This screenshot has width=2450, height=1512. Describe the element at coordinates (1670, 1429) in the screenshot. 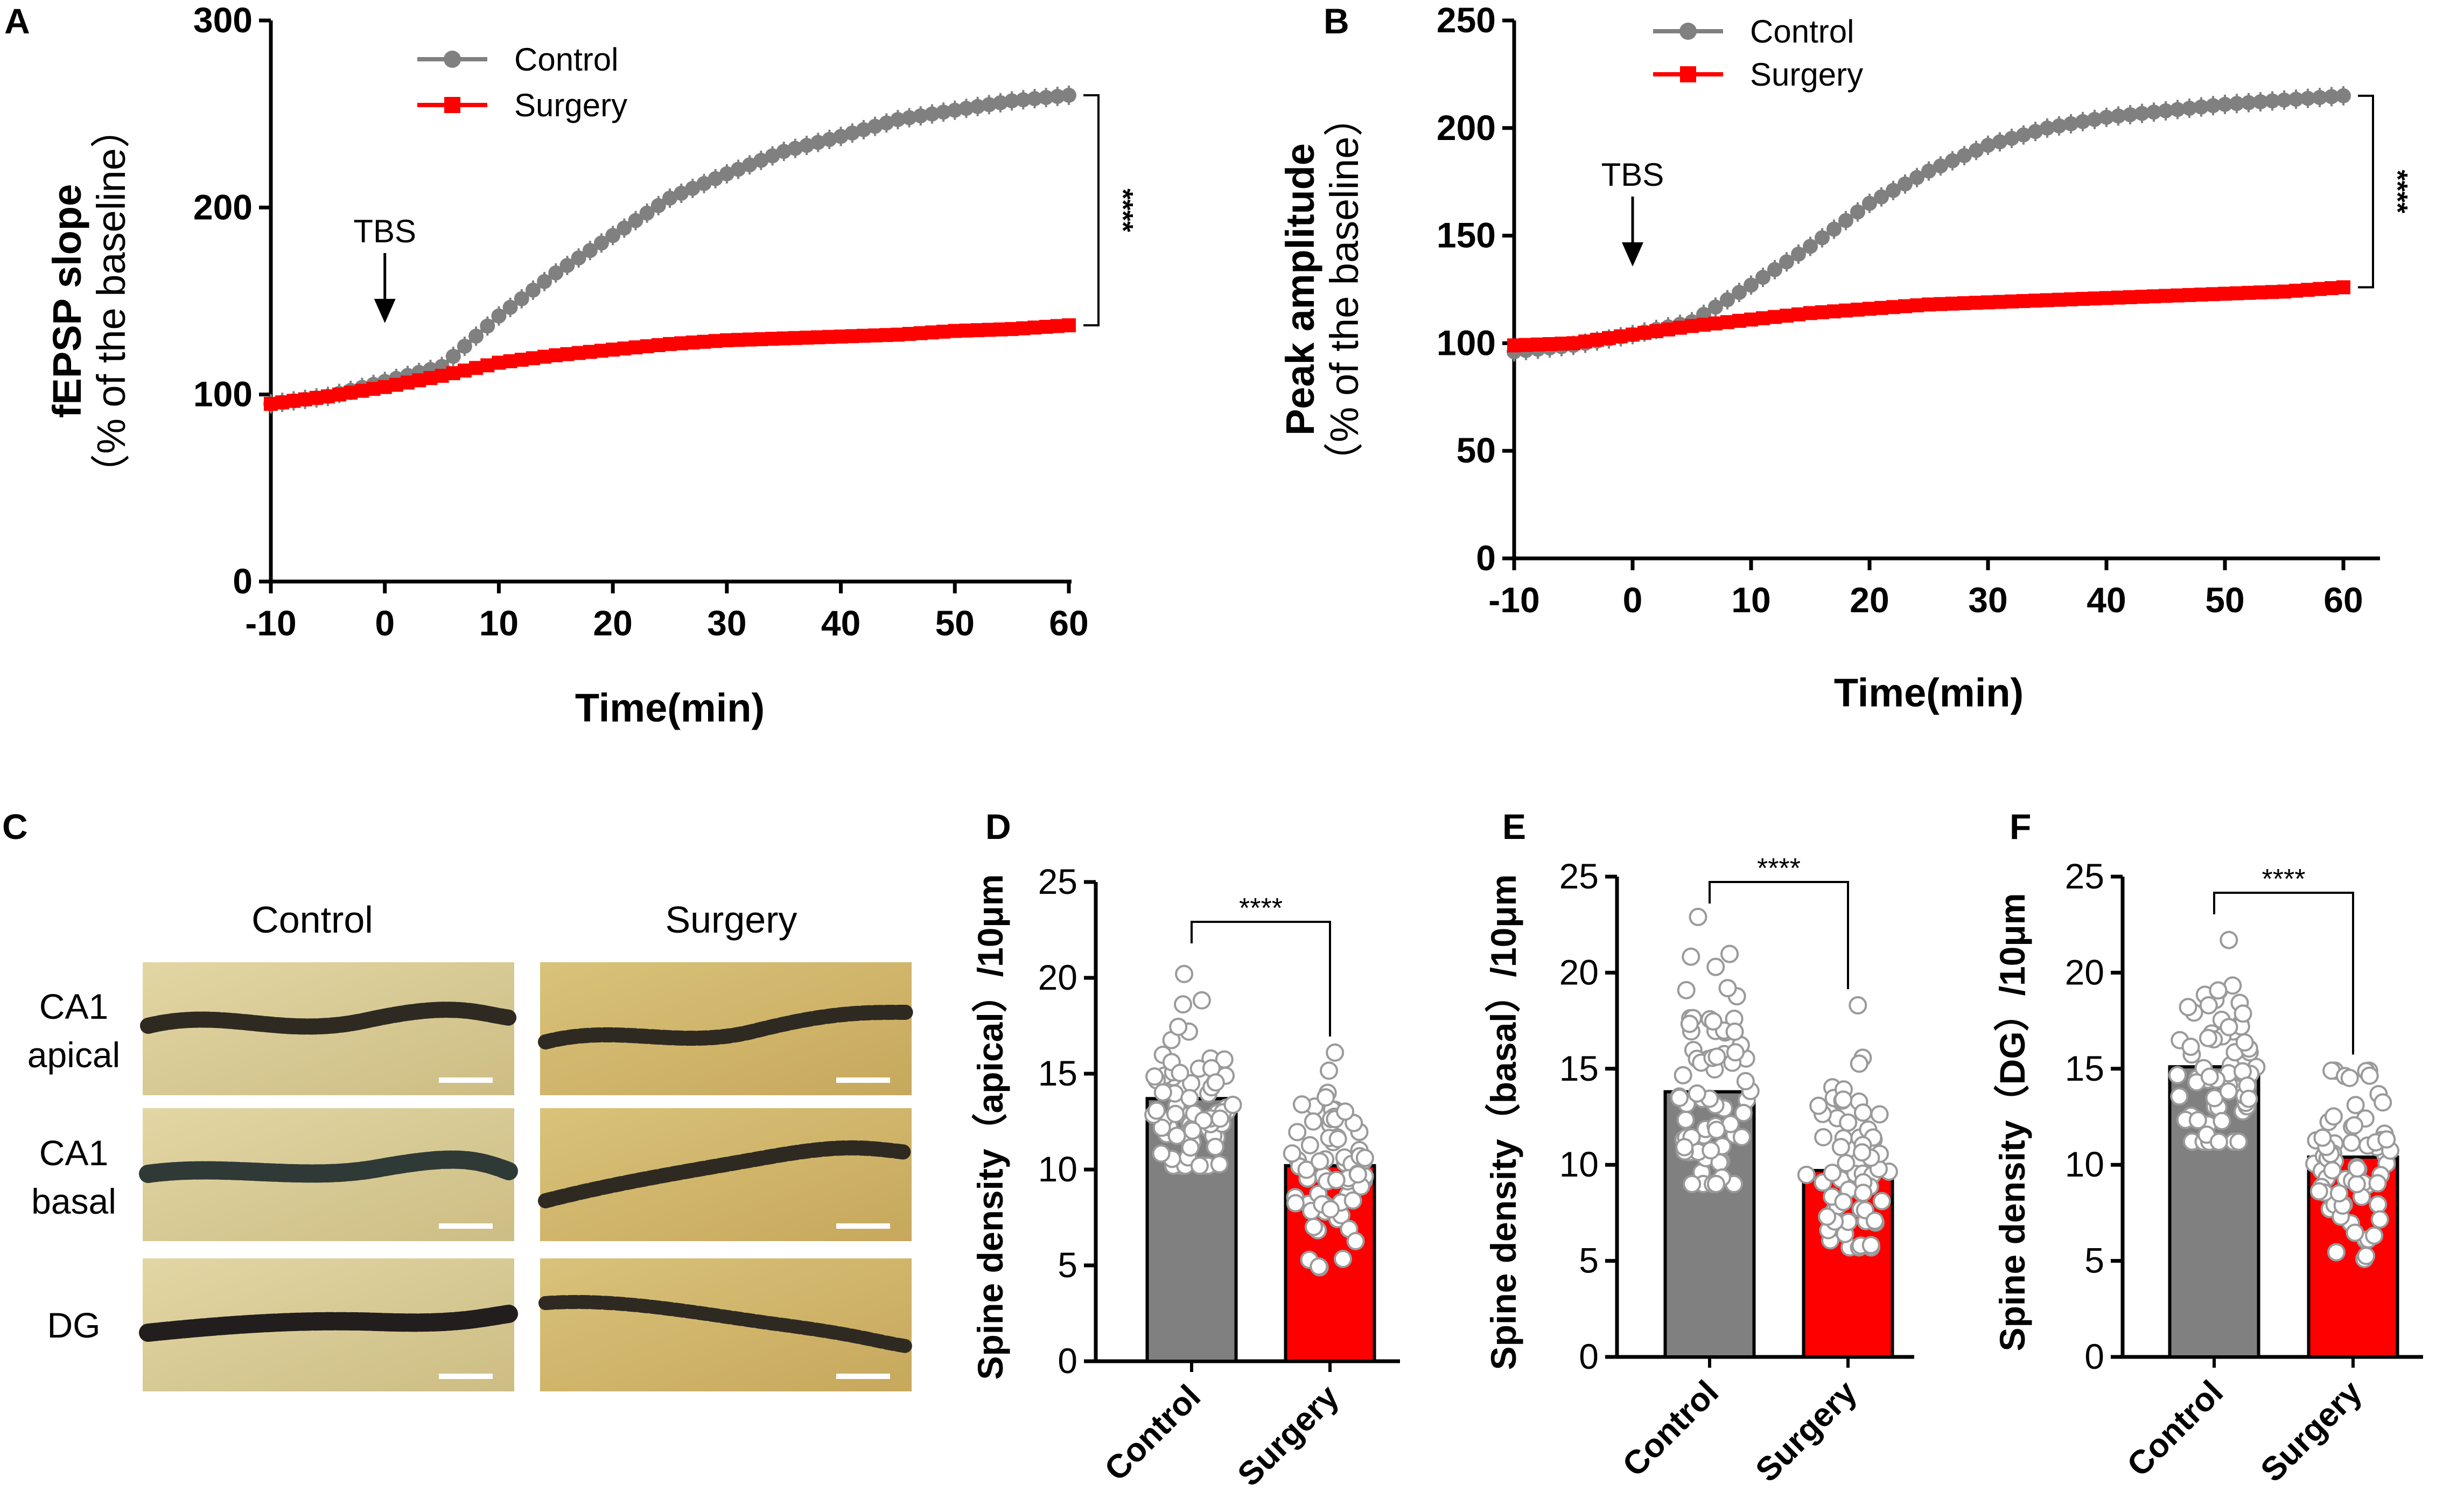

I see `x-tick-label: Control` at that location.